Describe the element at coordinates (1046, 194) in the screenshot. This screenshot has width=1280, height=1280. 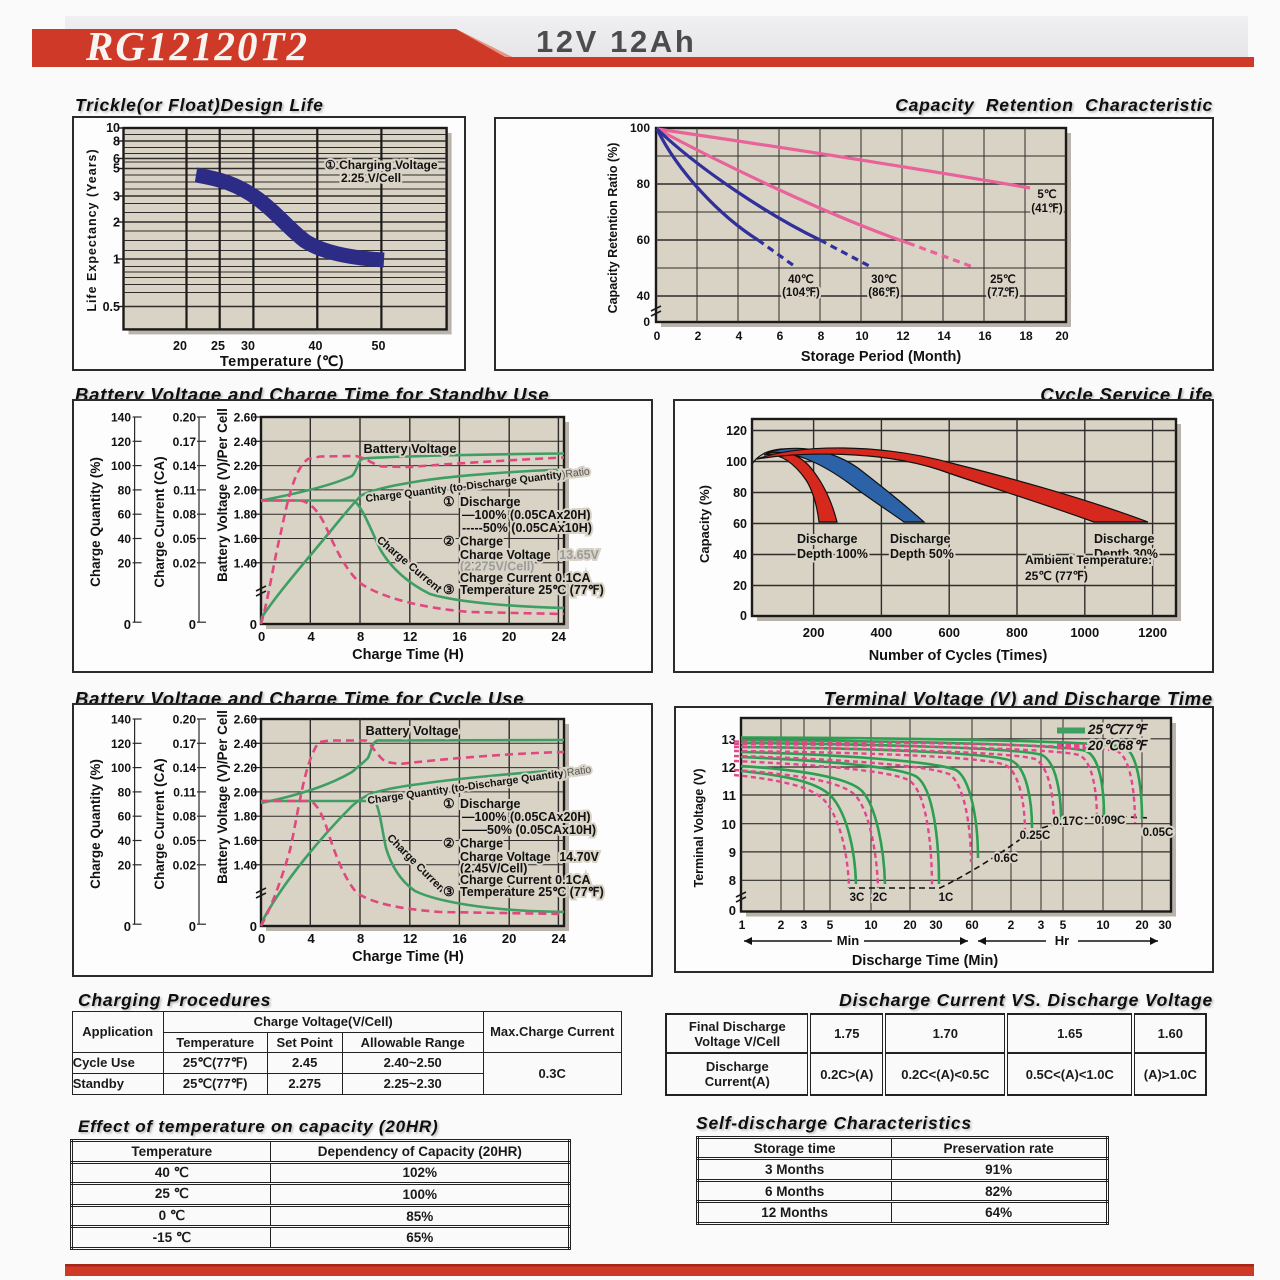
I see `svg-text: 5℃` at that location.